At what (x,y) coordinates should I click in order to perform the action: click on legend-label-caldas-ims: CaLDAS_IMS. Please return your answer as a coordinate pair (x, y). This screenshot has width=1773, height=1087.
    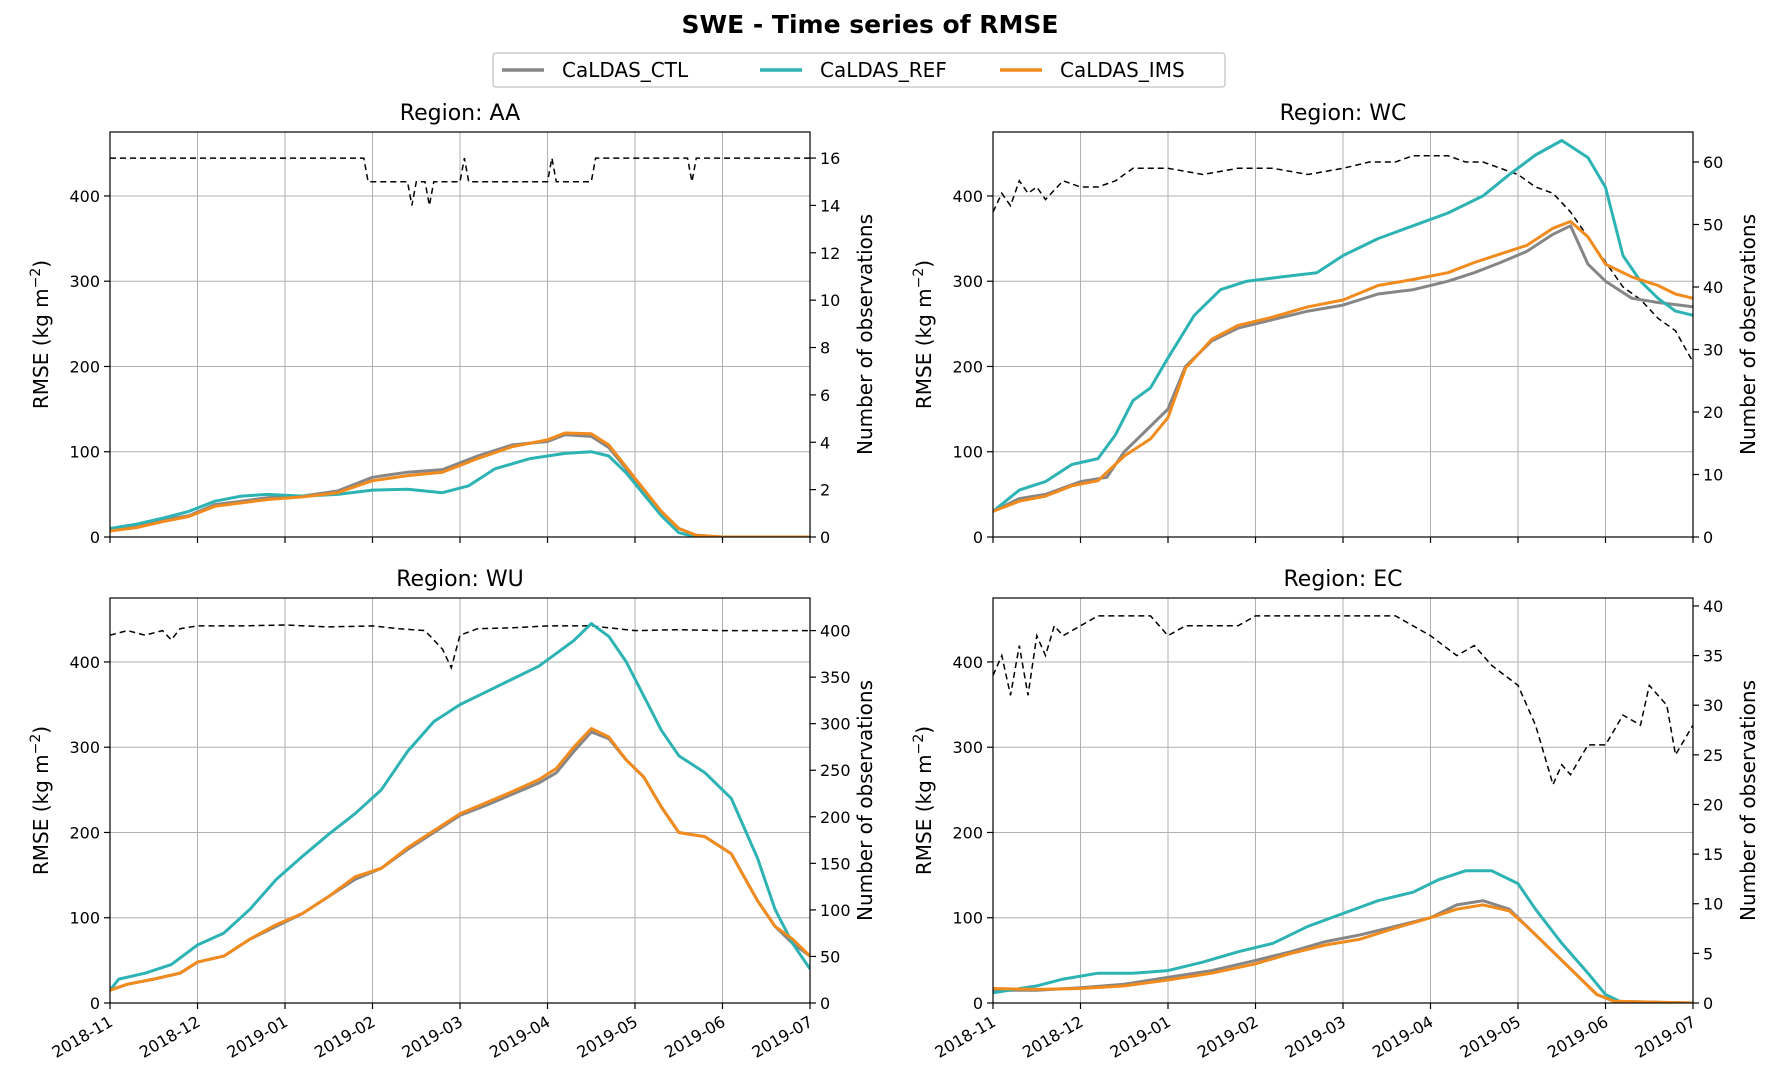
    Looking at the image, I should click on (1122, 70).